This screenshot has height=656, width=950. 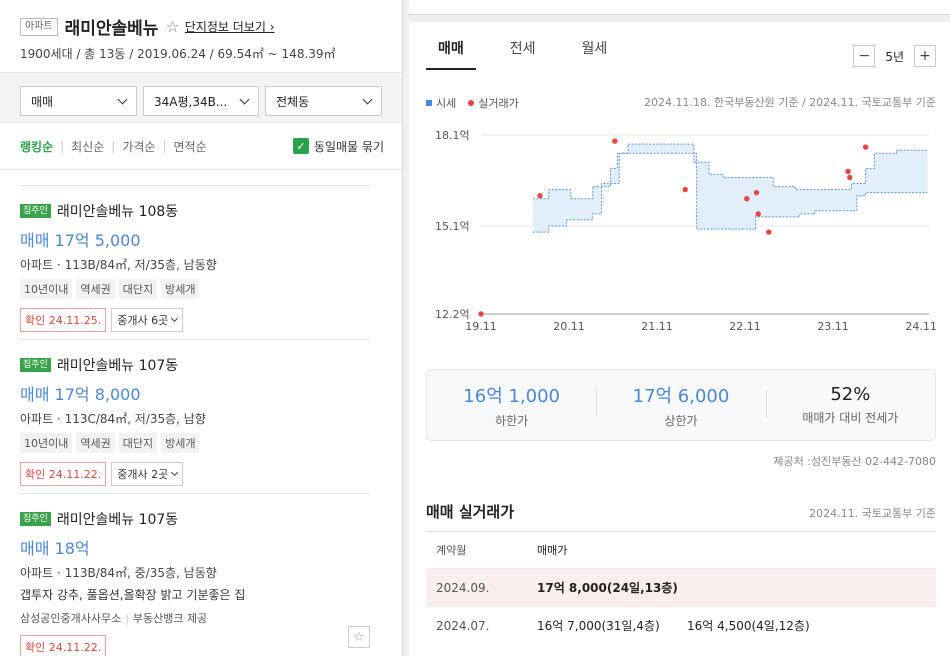 I want to click on legend-actual-marker, so click(x=471, y=103).